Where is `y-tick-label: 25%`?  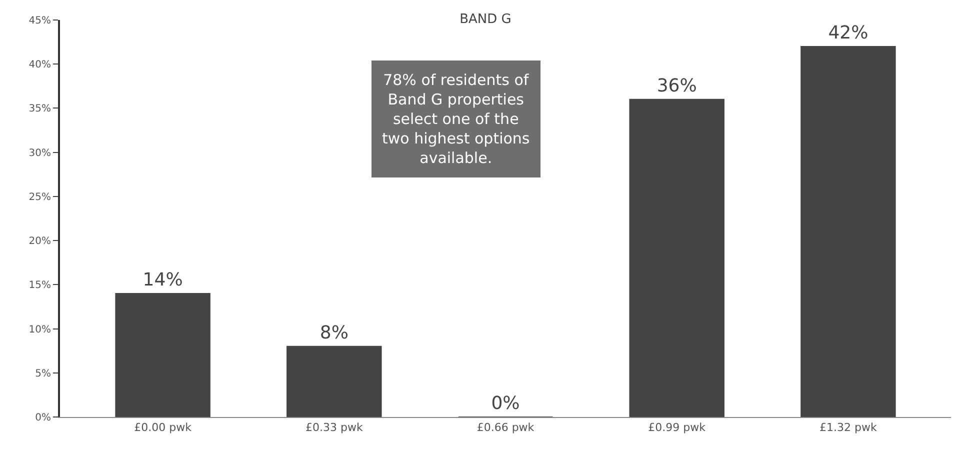
y-tick-label: 25% is located at coordinates (39, 197).